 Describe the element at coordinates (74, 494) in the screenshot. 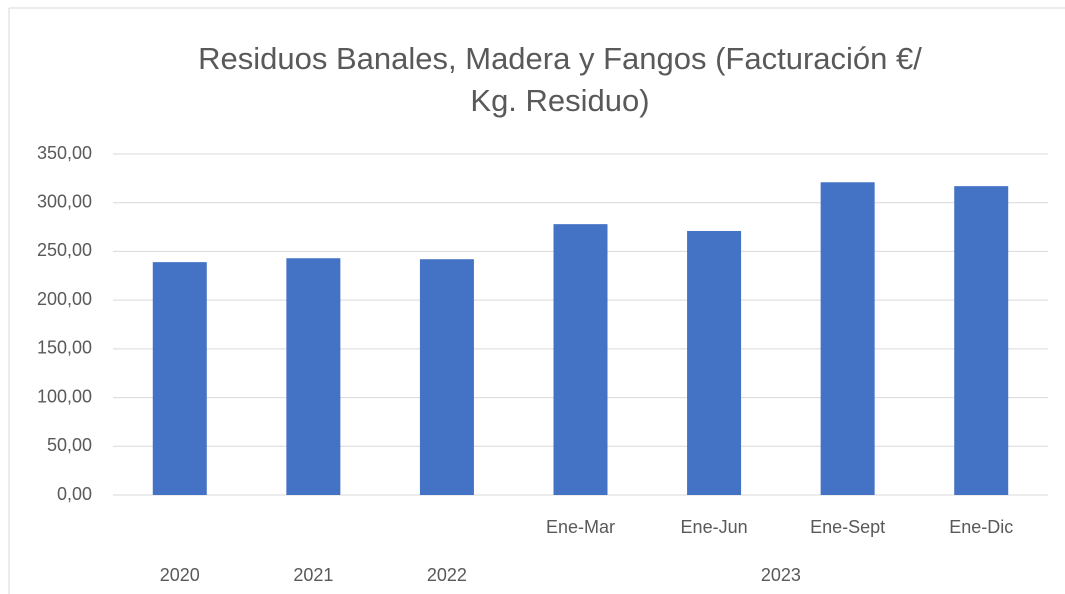

I see `y-tick-label: 0,00` at that location.